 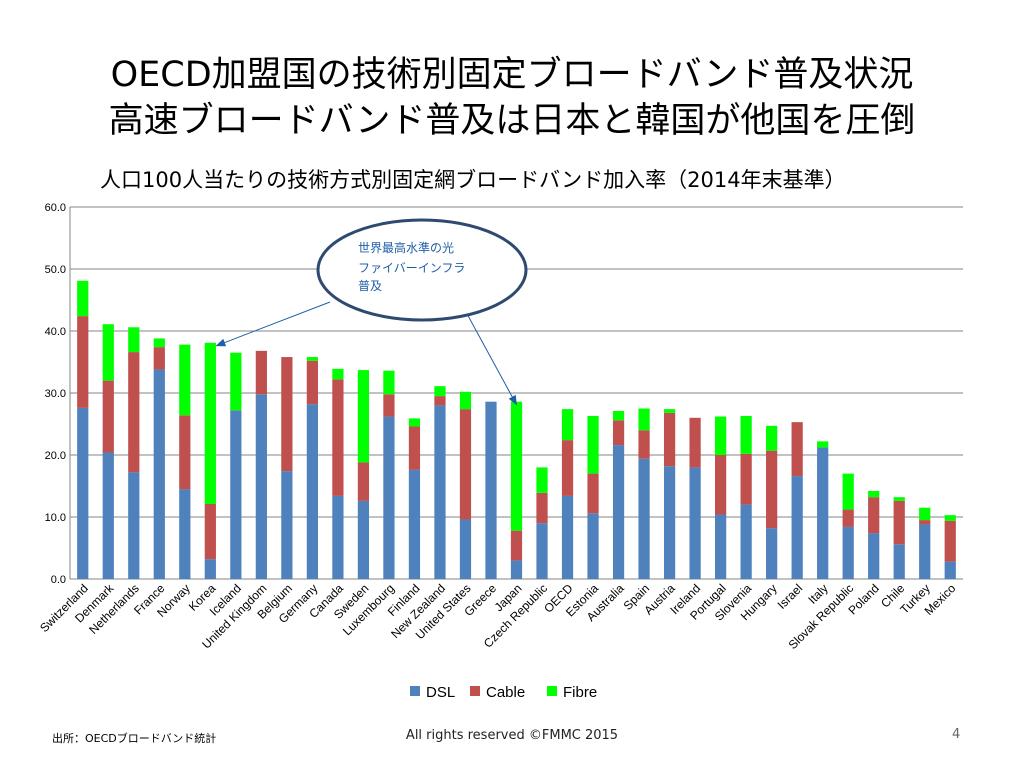 I want to click on bar-spain-fibre, so click(x=644, y=419).